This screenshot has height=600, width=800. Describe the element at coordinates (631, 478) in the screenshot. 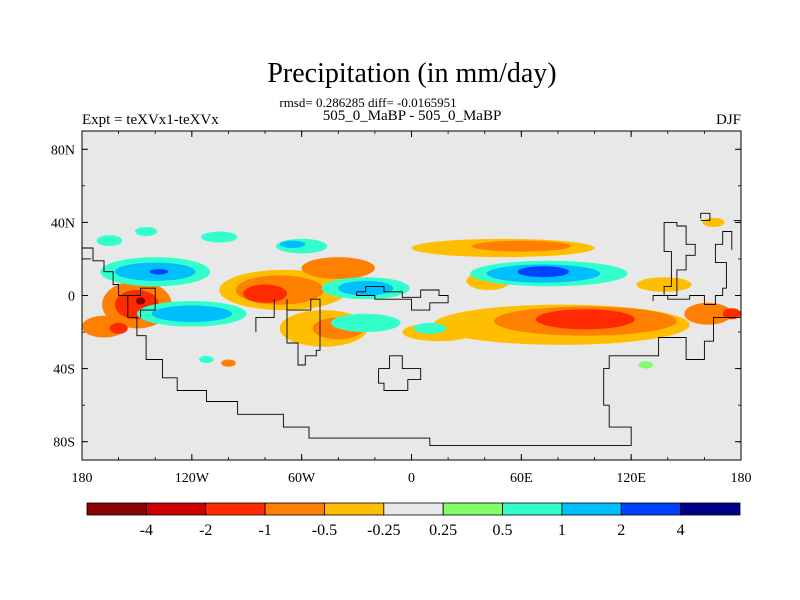

I see `x-tick-label-5: 120E` at that location.